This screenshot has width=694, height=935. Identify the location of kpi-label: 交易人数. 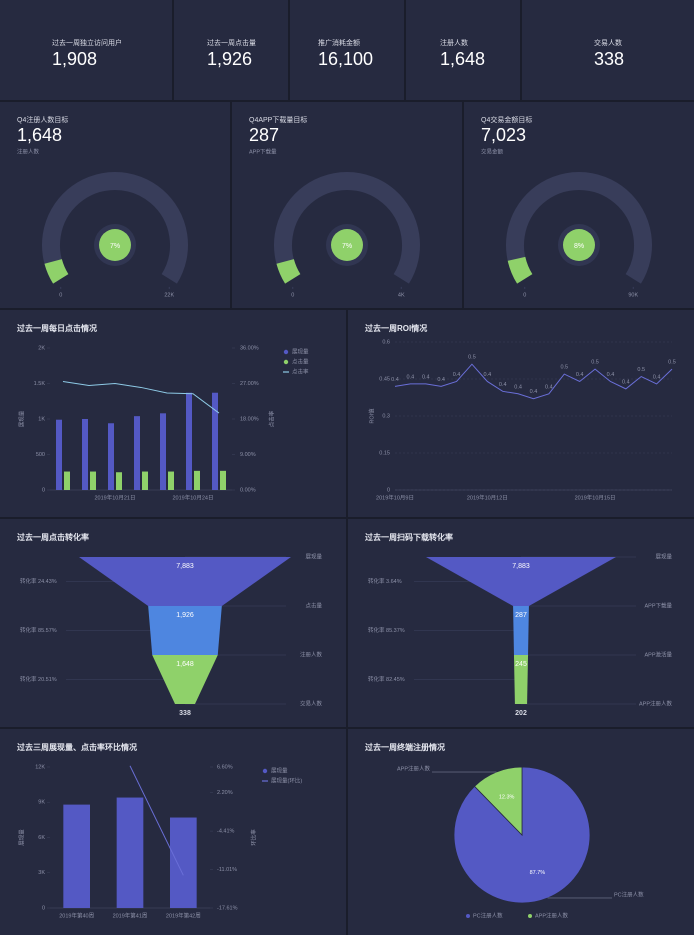
(608, 42).